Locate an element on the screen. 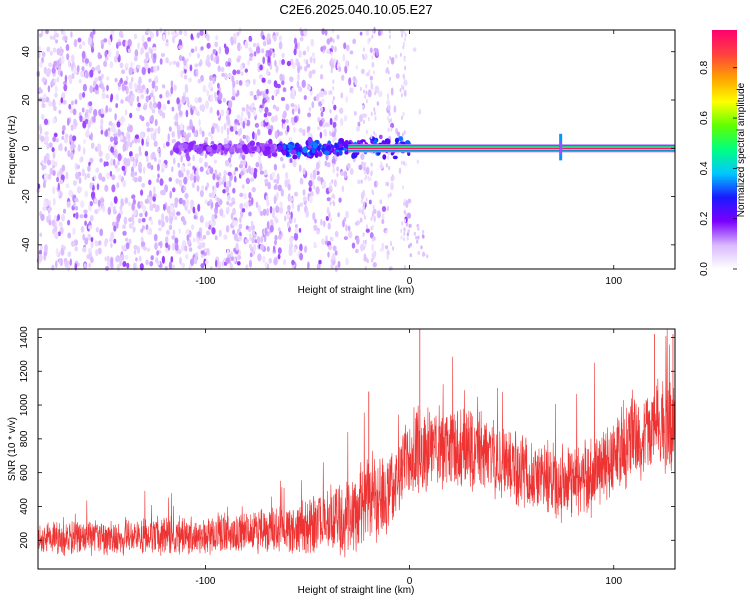 The height and width of the screenshot is (600, 750). colorbar-tick-label: 0.0 is located at coordinates (704, 269).